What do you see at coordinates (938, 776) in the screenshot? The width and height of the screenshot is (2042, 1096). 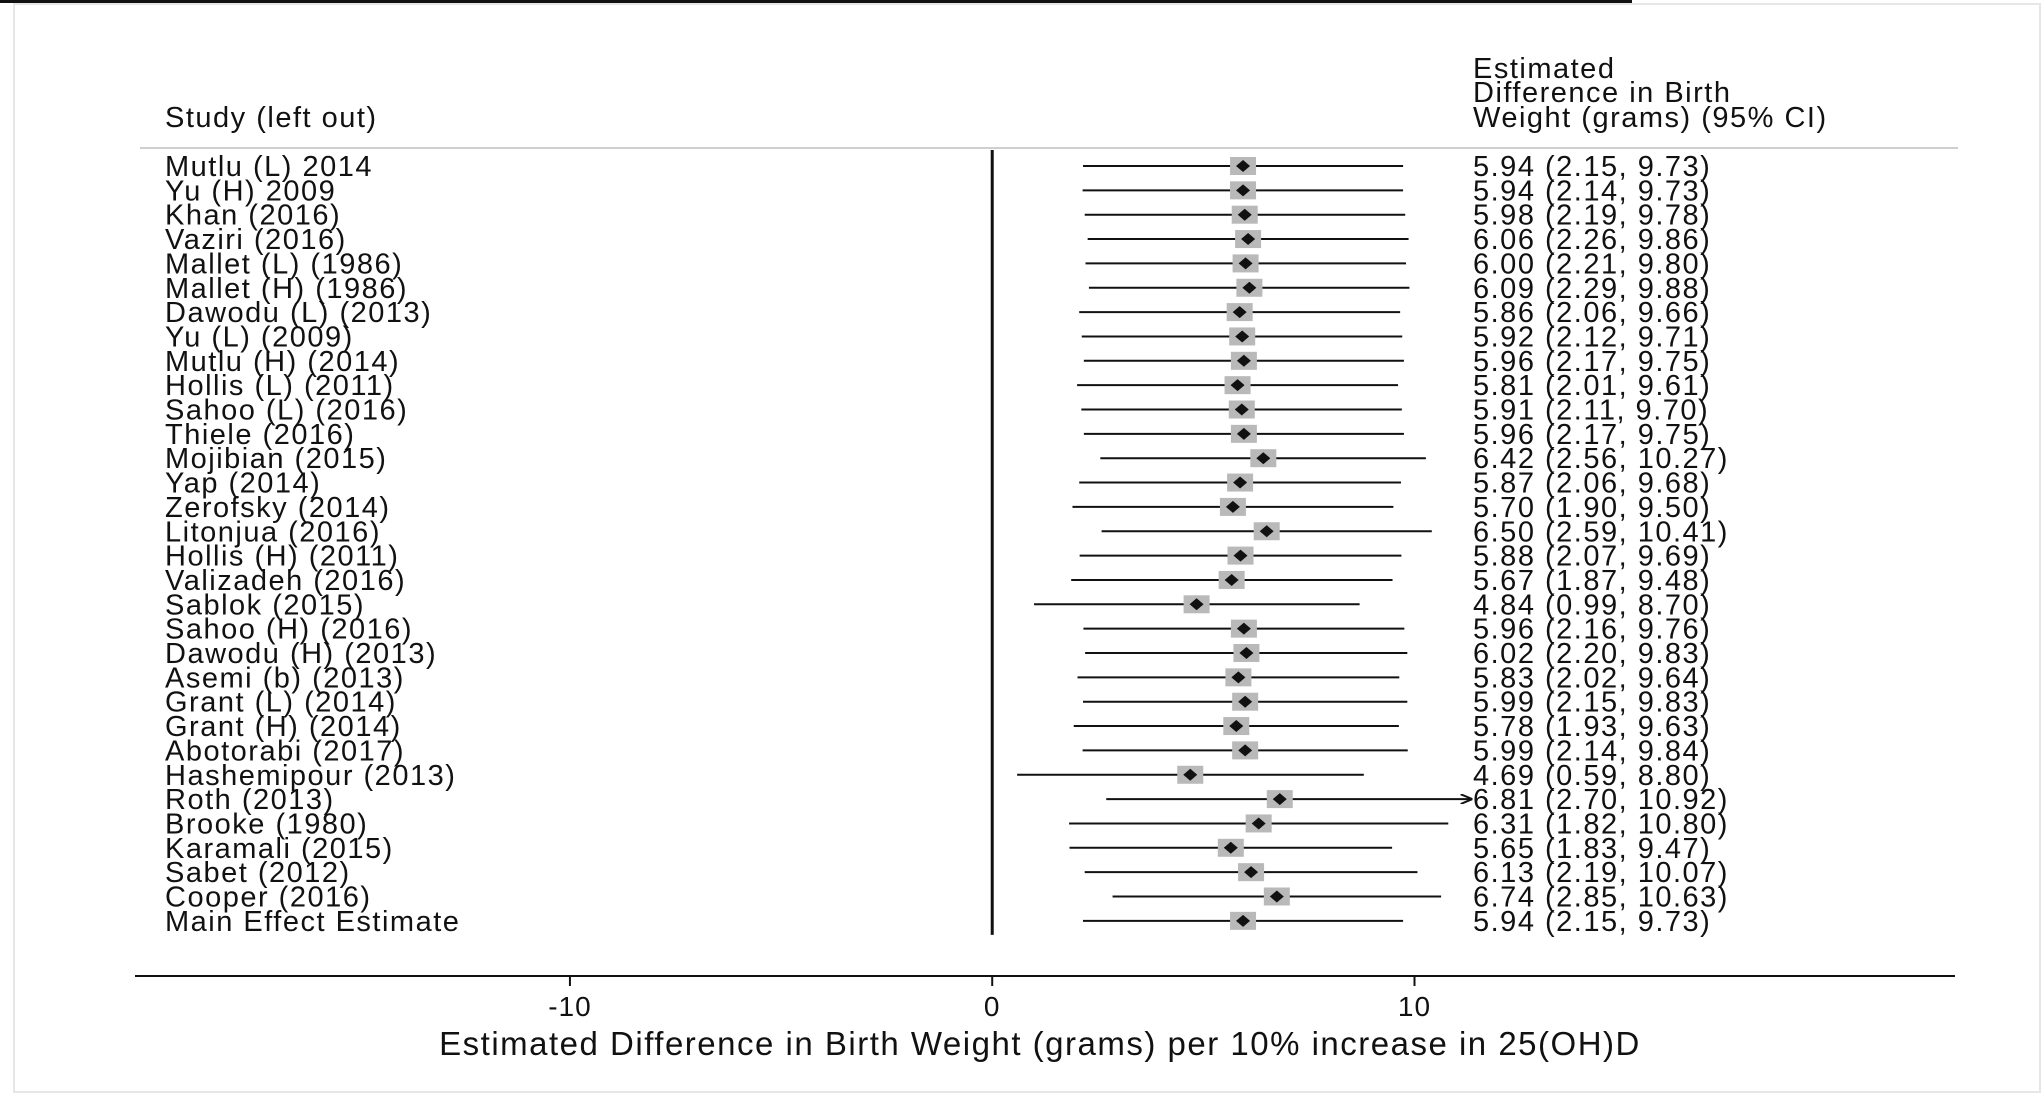 I see `forest-row: Hashemipour (2013) 4.69 (0.59, 8.80)` at bounding box center [938, 776].